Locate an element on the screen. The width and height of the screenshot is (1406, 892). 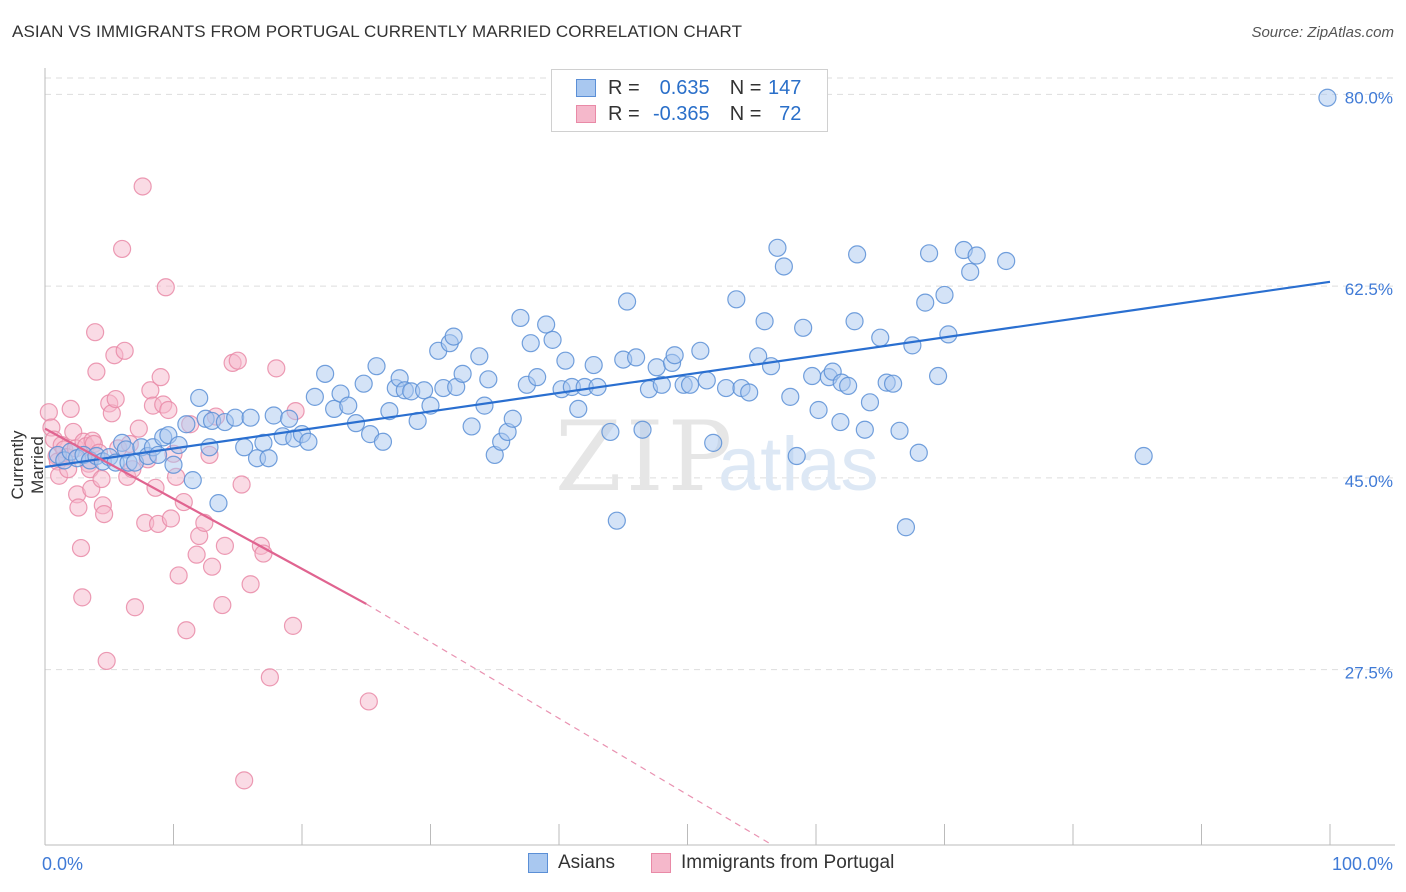
asians-legend-label: Asians is located at coordinates (587, 862).